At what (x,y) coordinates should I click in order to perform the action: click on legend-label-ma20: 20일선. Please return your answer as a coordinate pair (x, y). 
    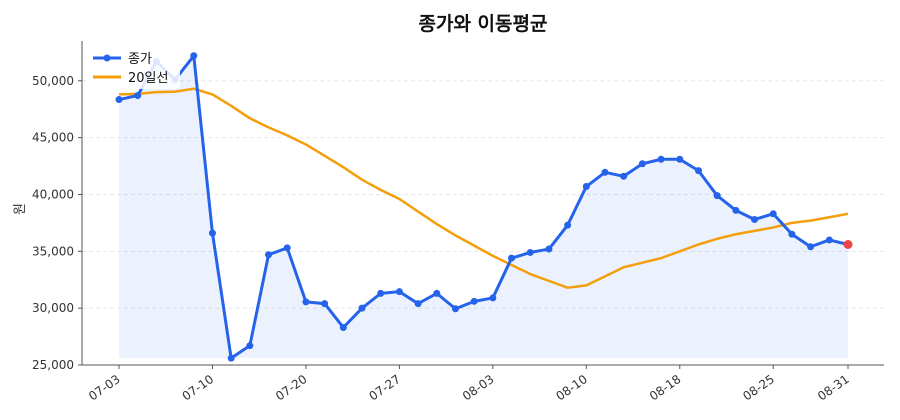
    Looking at the image, I should click on (148, 78).